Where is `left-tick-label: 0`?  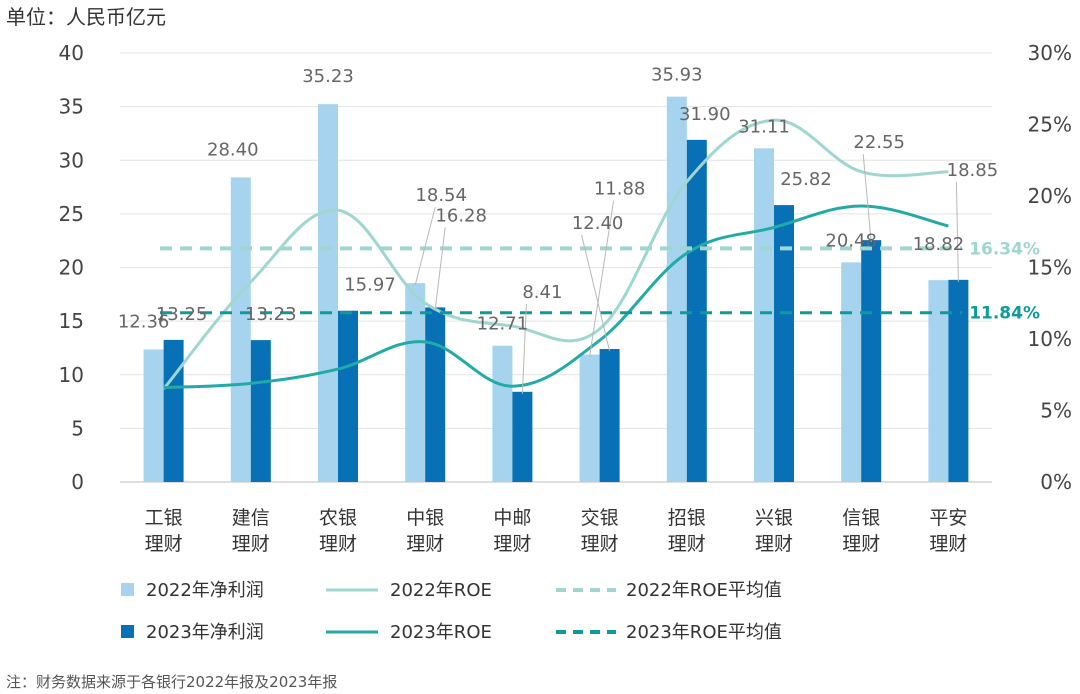
left-tick-label: 0 is located at coordinates (77, 482).